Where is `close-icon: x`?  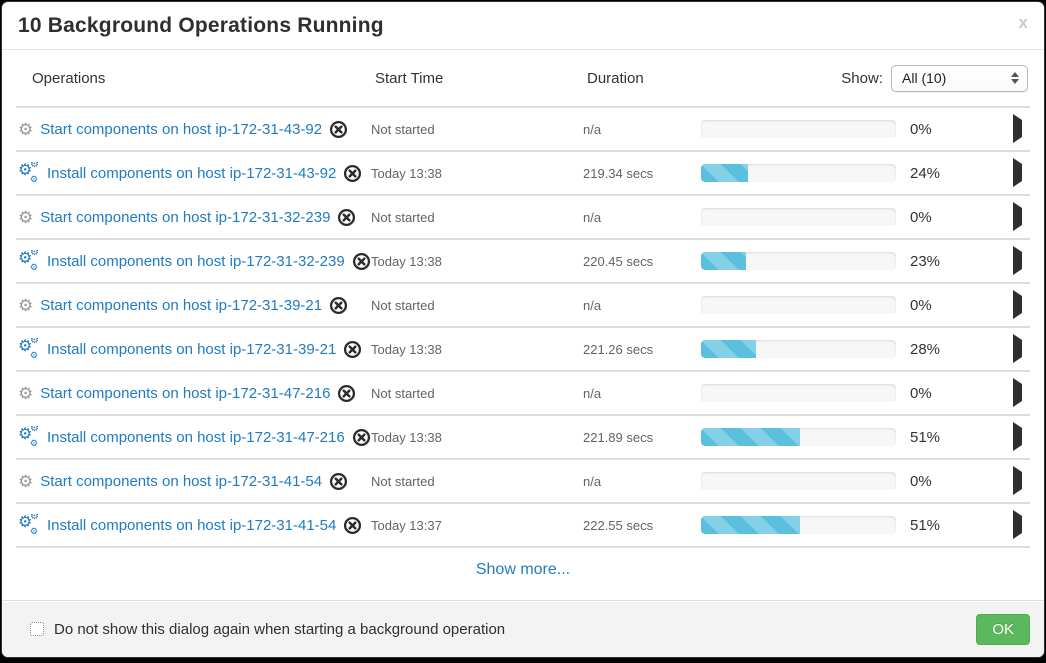
close-icon: x is located at coordinates (1023, 22).